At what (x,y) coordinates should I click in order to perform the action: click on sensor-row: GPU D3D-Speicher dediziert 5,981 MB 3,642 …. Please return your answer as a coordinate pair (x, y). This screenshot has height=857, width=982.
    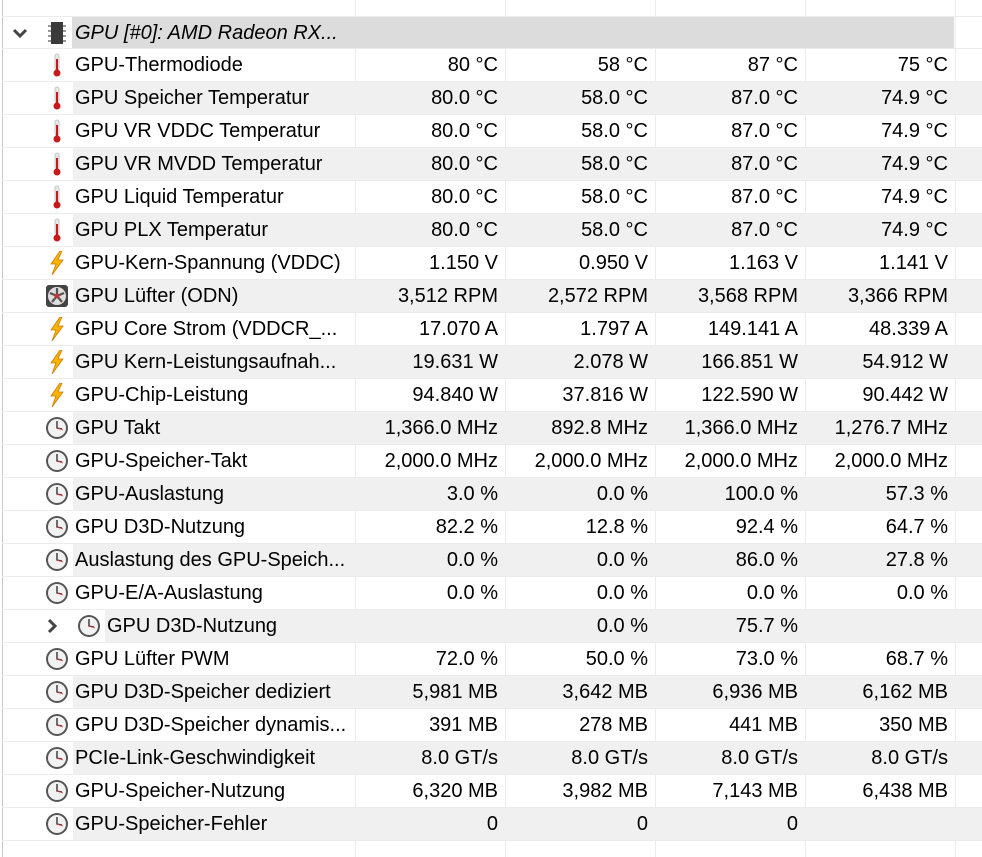
    Looking at the image, I should click on (492, 692).